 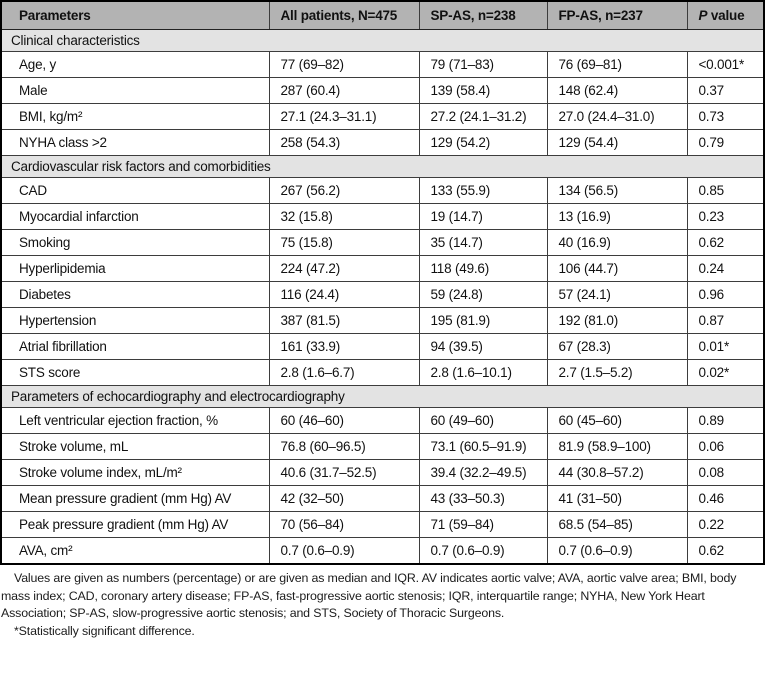 What do you see at coordinates (617, 142) in the screenshot?
I see `value-cell: 129 (54.4)` at bounding box center [617, 142].